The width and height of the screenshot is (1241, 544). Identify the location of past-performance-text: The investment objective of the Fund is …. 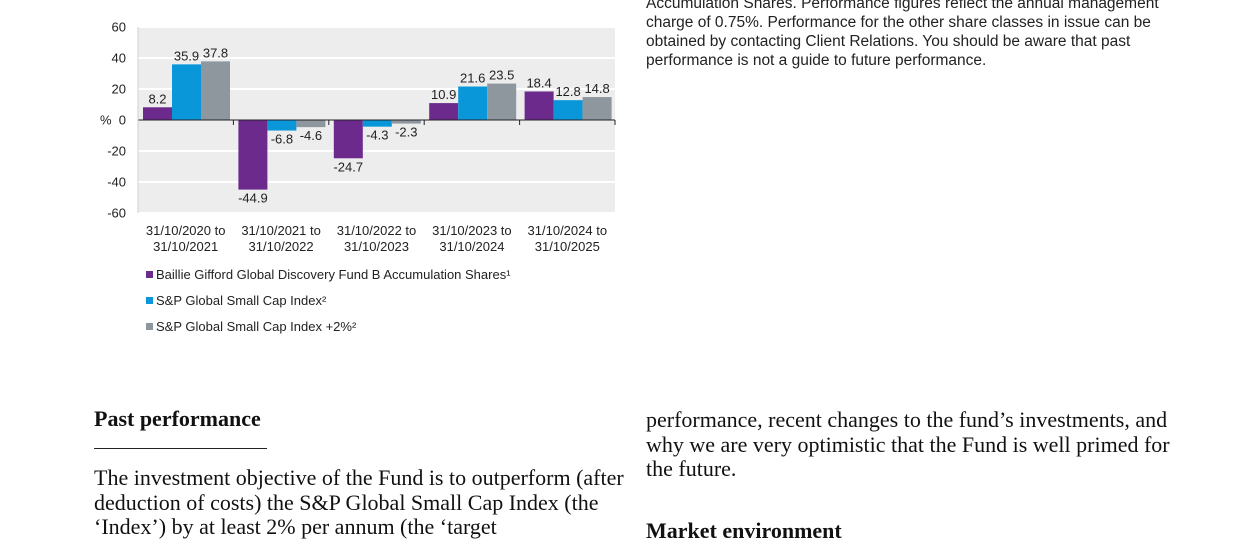
(359, 502).